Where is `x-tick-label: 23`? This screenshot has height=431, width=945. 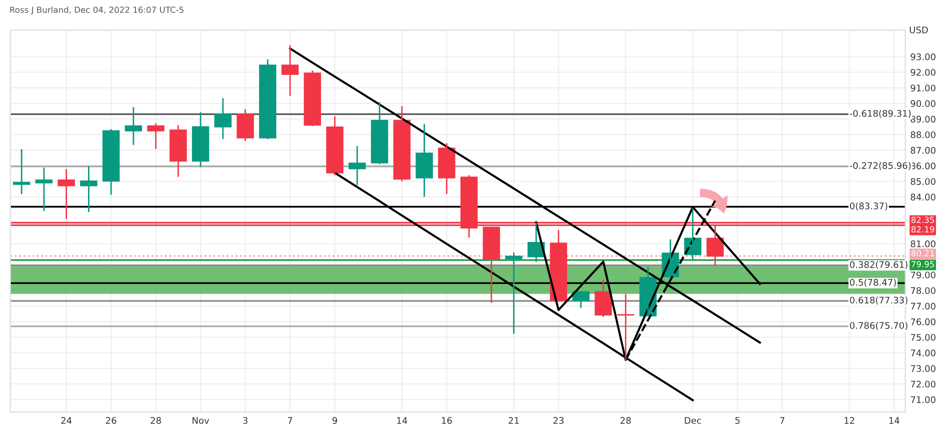
x-tick-label: 23 is located at coordinates (558, 420).